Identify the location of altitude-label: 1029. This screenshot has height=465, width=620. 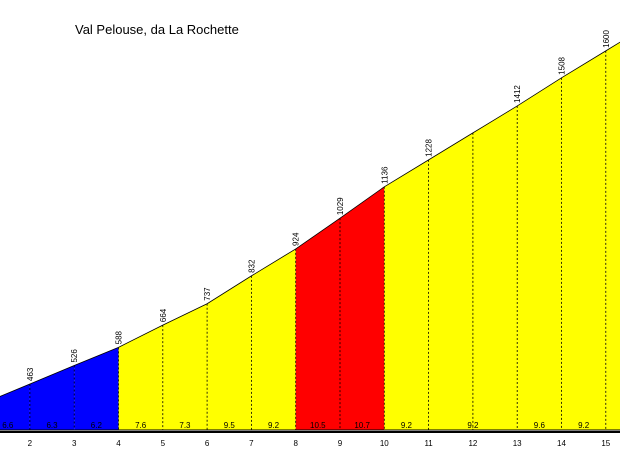
(340, 206).